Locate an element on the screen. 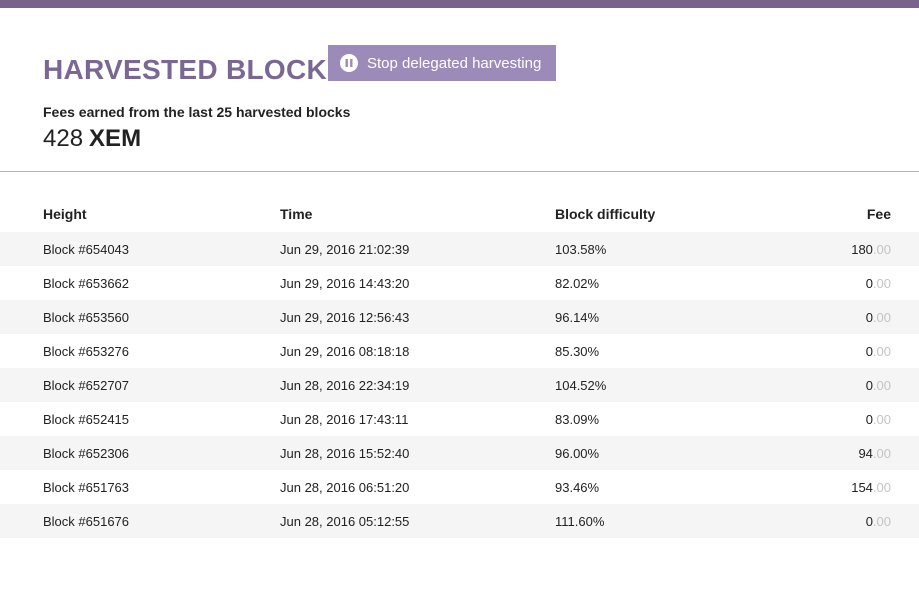 This screenshot has height=600, width=919. cell-height: Block #654043 is located at coordinates (86, 249).